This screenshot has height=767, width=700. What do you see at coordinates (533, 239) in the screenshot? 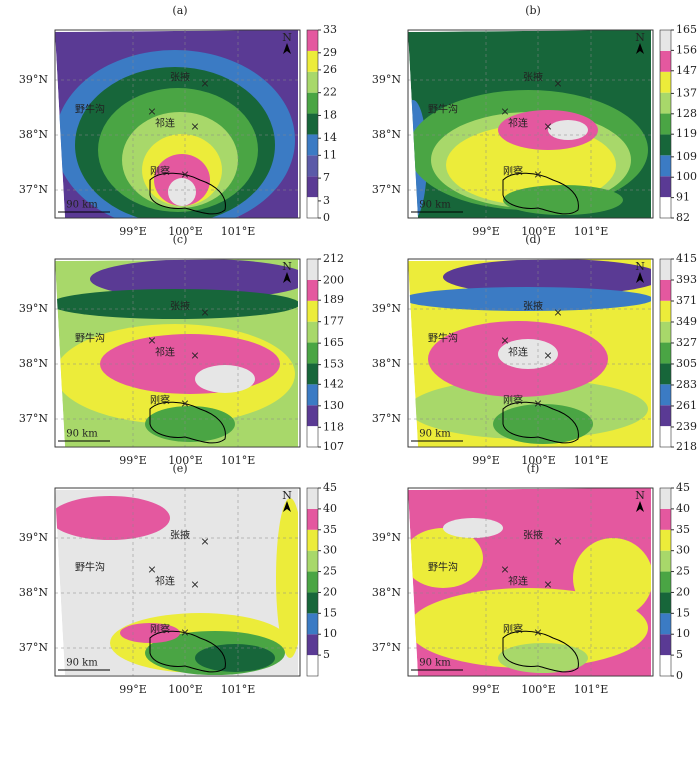
I see `panel-label: (d)` at bounding box center [533, 239].